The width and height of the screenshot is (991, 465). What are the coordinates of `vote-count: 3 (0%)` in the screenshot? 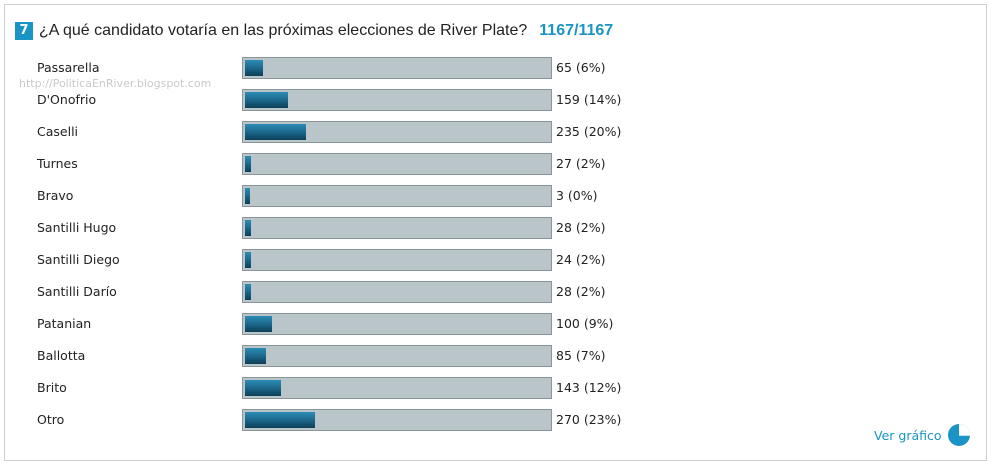 It's located at (577, 195).